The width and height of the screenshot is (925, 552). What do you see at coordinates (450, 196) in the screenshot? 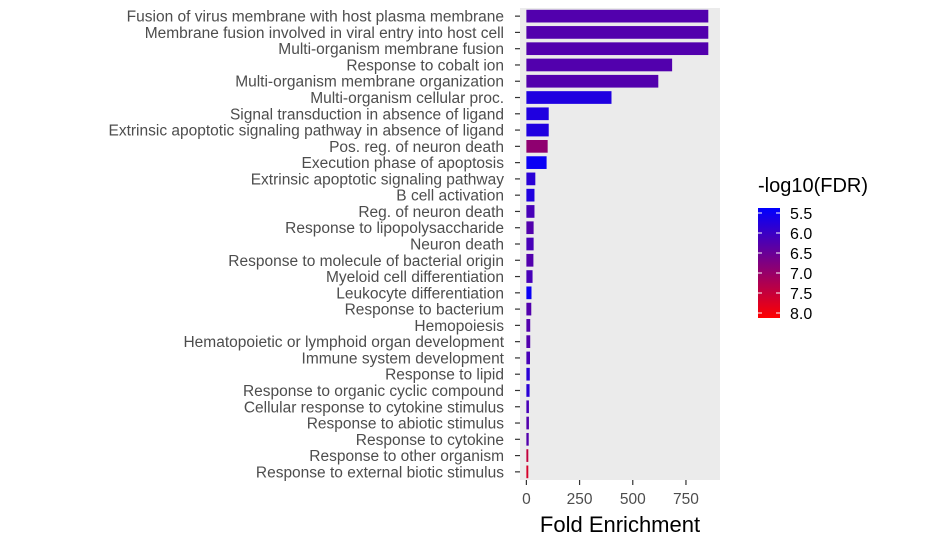
I see `y-tick-label: B cell activation` at bounding box center [450, 196].